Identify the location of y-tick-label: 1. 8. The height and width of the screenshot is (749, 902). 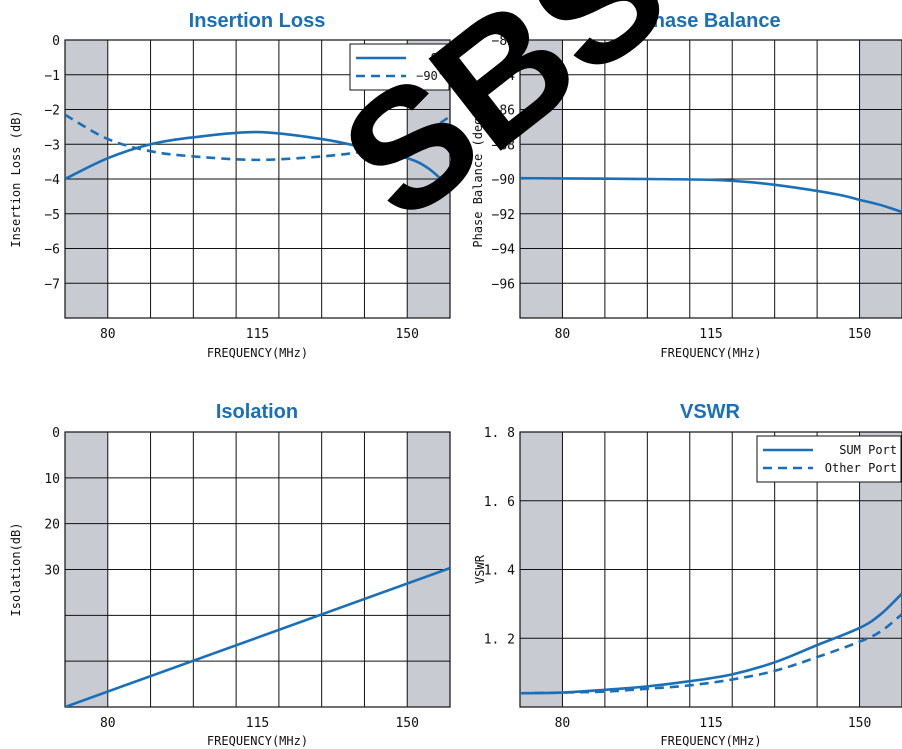
(499, 433).